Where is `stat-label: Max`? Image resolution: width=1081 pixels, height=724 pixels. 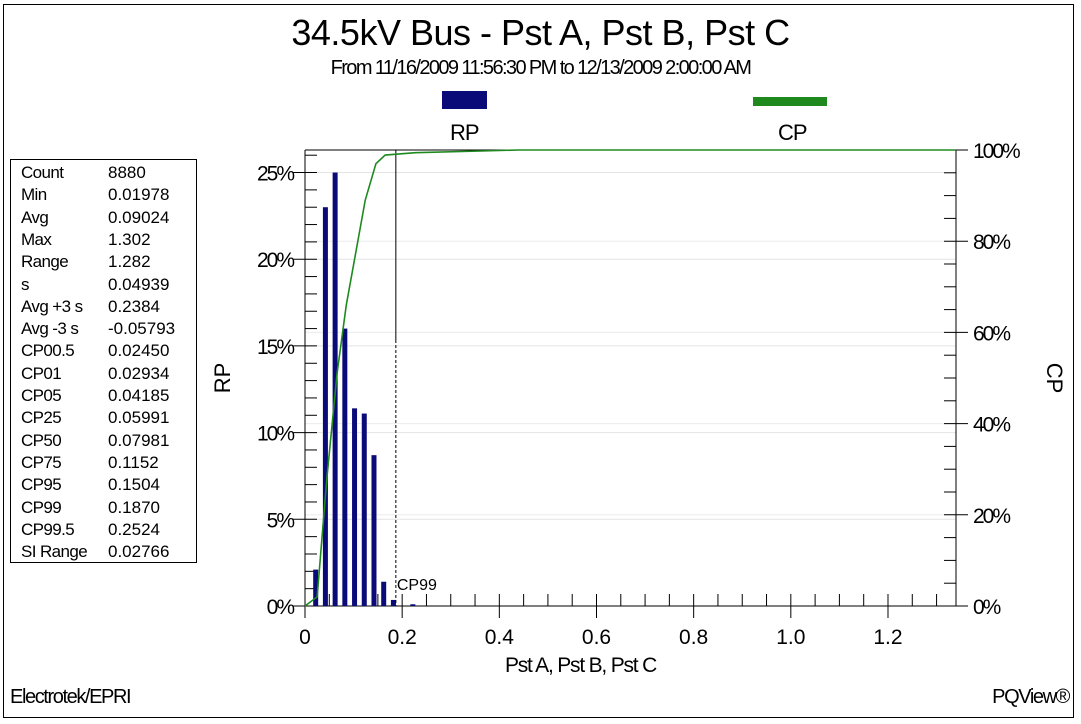 stat-label: Max is located at coordinates (36, 239).